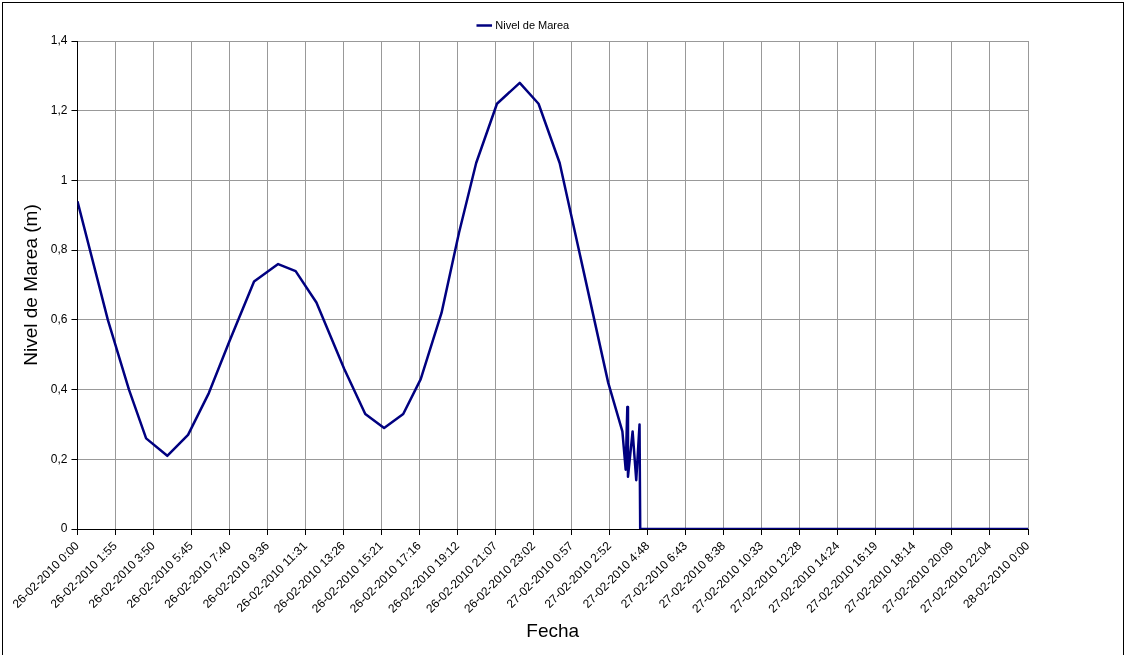 This screenshot has height=655, width=1128. Describe the element at coordinates (553, 630) in the screenshot. I see `x-axis-title: Fecha` at that location.